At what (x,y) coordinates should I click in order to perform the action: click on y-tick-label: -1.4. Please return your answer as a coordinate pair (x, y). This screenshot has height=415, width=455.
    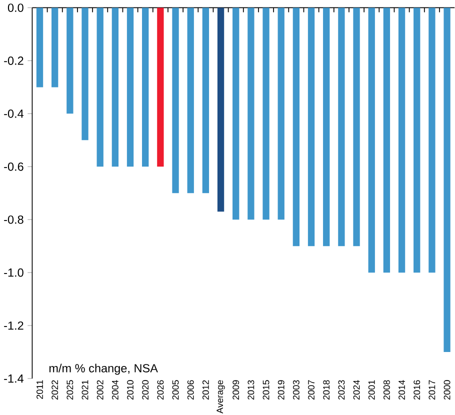
    Looking at the image, I should click on (14, 378).